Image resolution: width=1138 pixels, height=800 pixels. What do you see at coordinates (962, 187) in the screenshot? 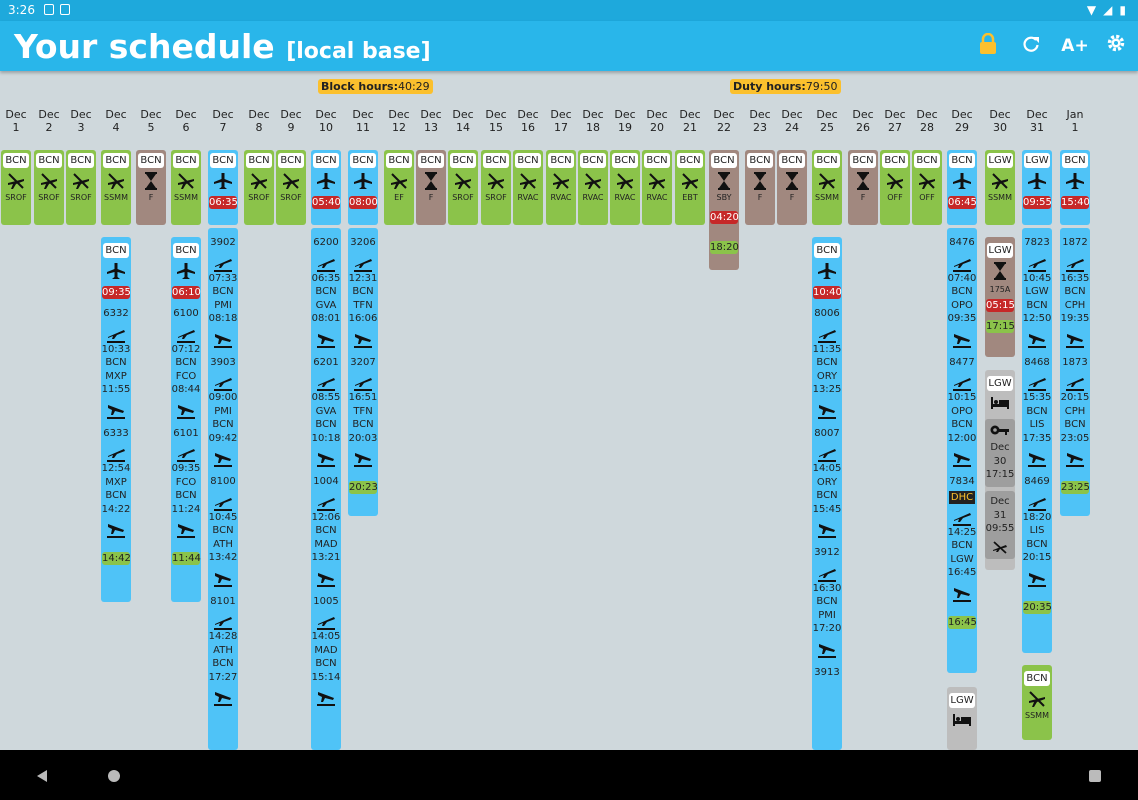
I see `activity-card: BCN 06:45` at bounding box center [962, 187].